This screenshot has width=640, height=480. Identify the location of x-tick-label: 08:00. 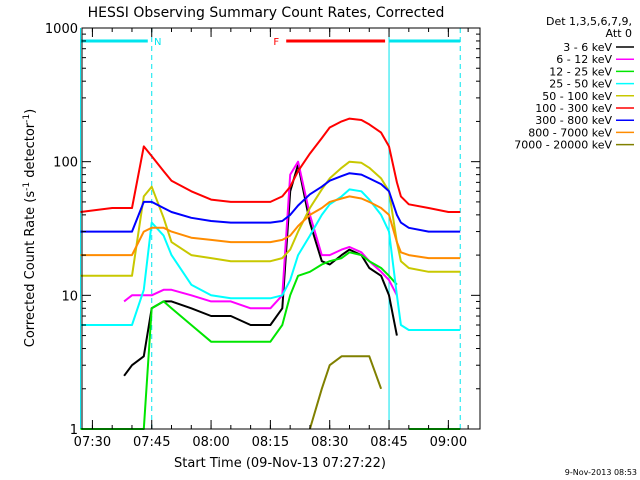
(210, 442).